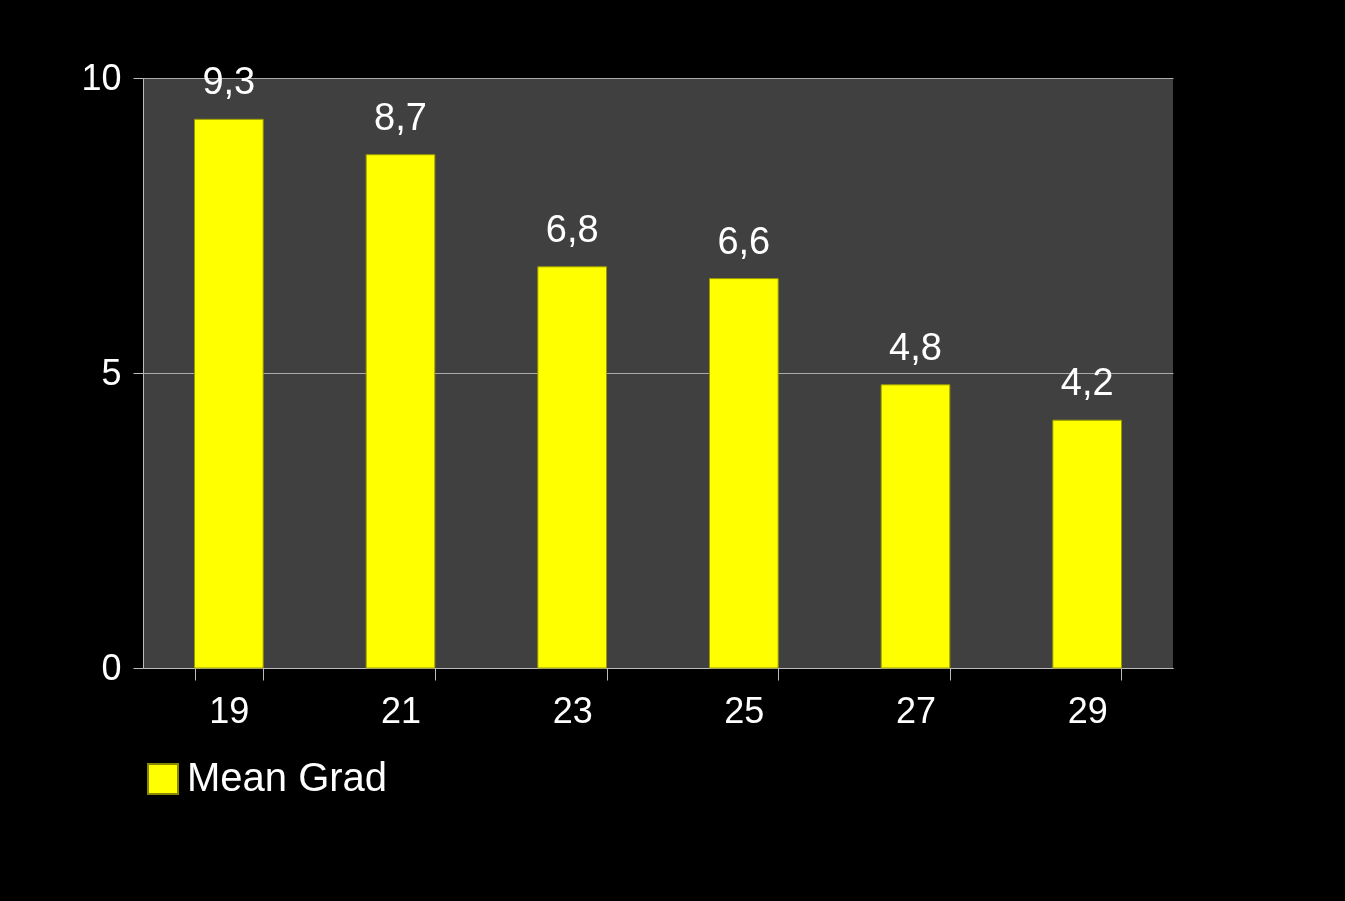 The width and height of the screenshot is (1345, 901). What do you see at coordinates (1087, 382) in the screenshot?
I see `data-label: 4,2` at bounding box center [1087, 382].